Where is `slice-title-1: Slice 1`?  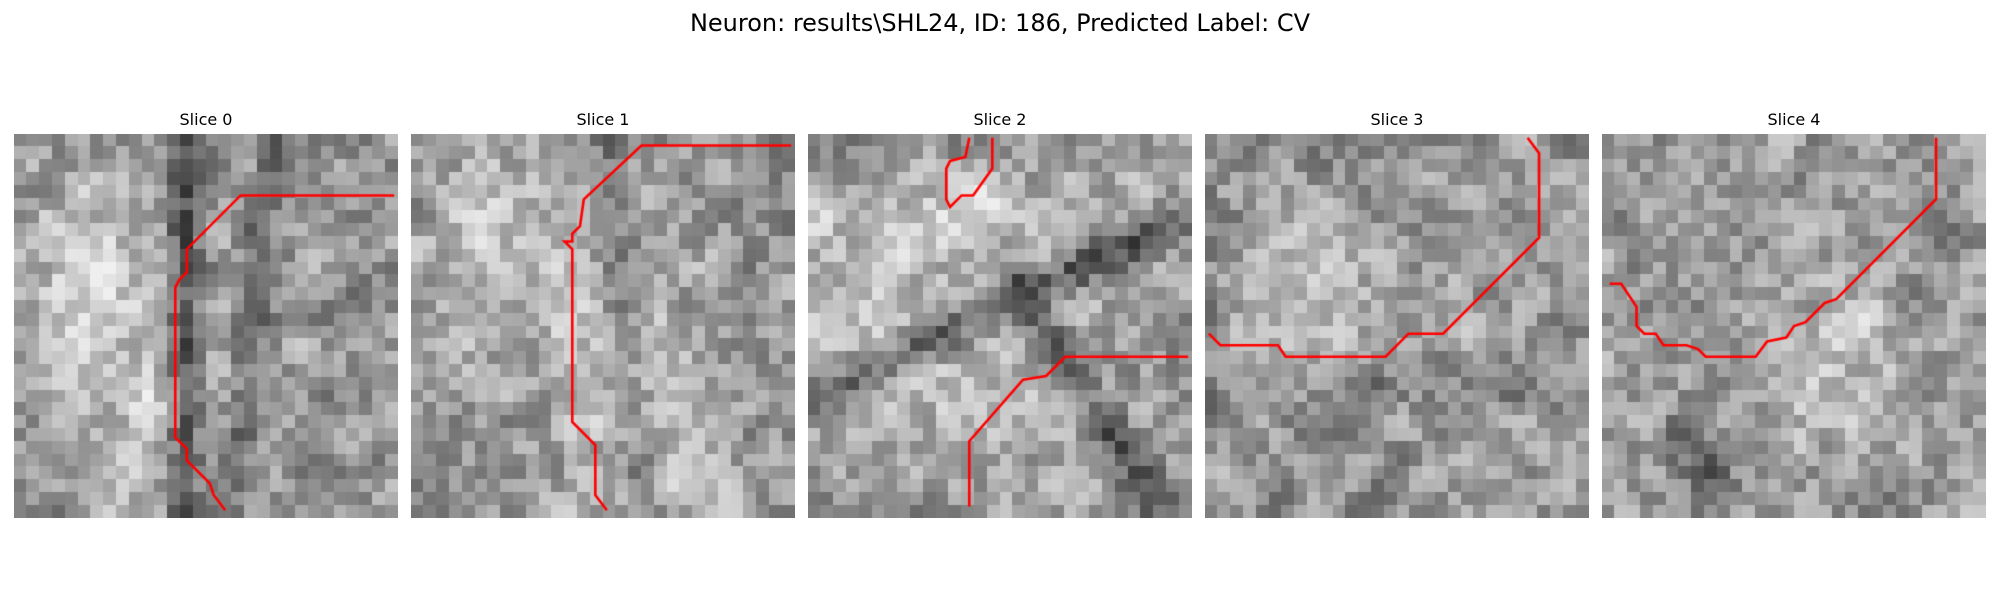
slice-title-1: Slice 1 is located at coordinates (603, 119).